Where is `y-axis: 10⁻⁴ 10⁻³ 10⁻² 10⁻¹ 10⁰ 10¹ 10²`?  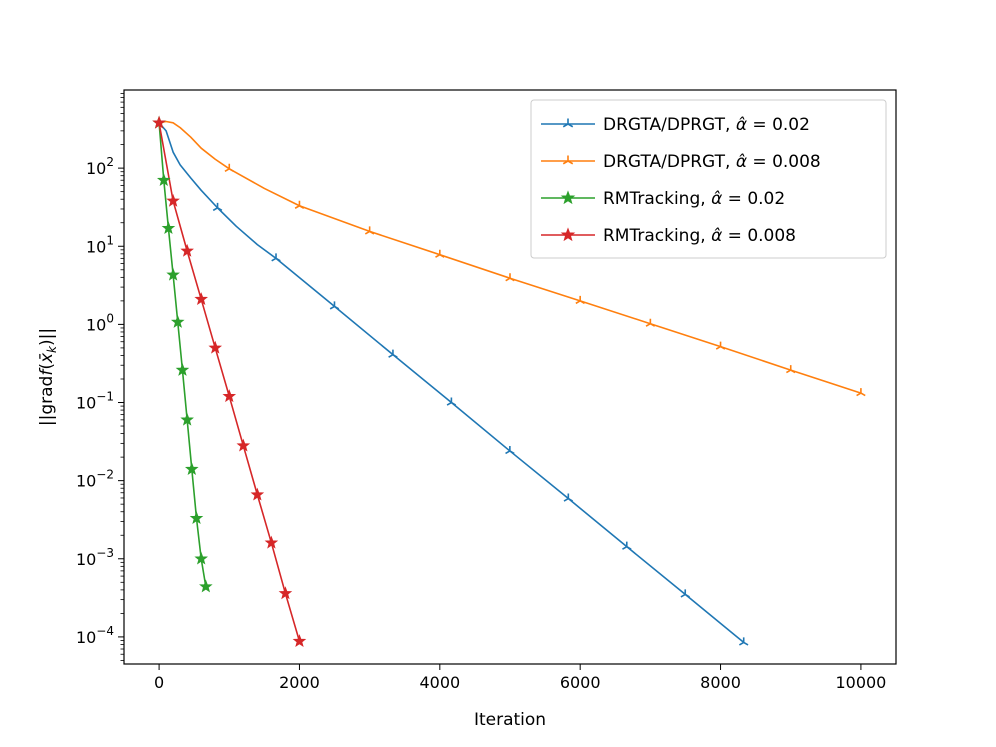
y-axis: 10⁻⁴ 10⁻³ 10⁻² 10⁻¹ 10⁰ 10¹ 10² is located at coordinates (100, 377).